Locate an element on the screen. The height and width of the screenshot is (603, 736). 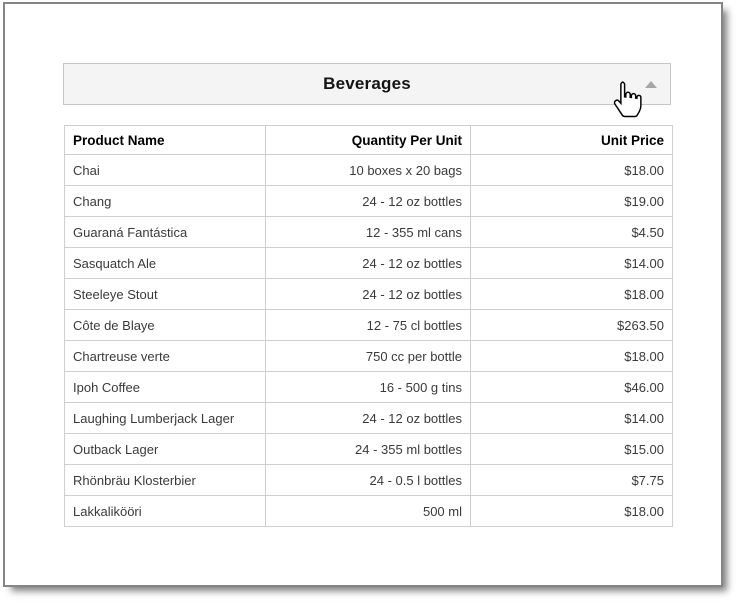
table-row: Guaraná Fantástica 12 - 355 ml cans $4.50 is located at coordinates (368, 232).